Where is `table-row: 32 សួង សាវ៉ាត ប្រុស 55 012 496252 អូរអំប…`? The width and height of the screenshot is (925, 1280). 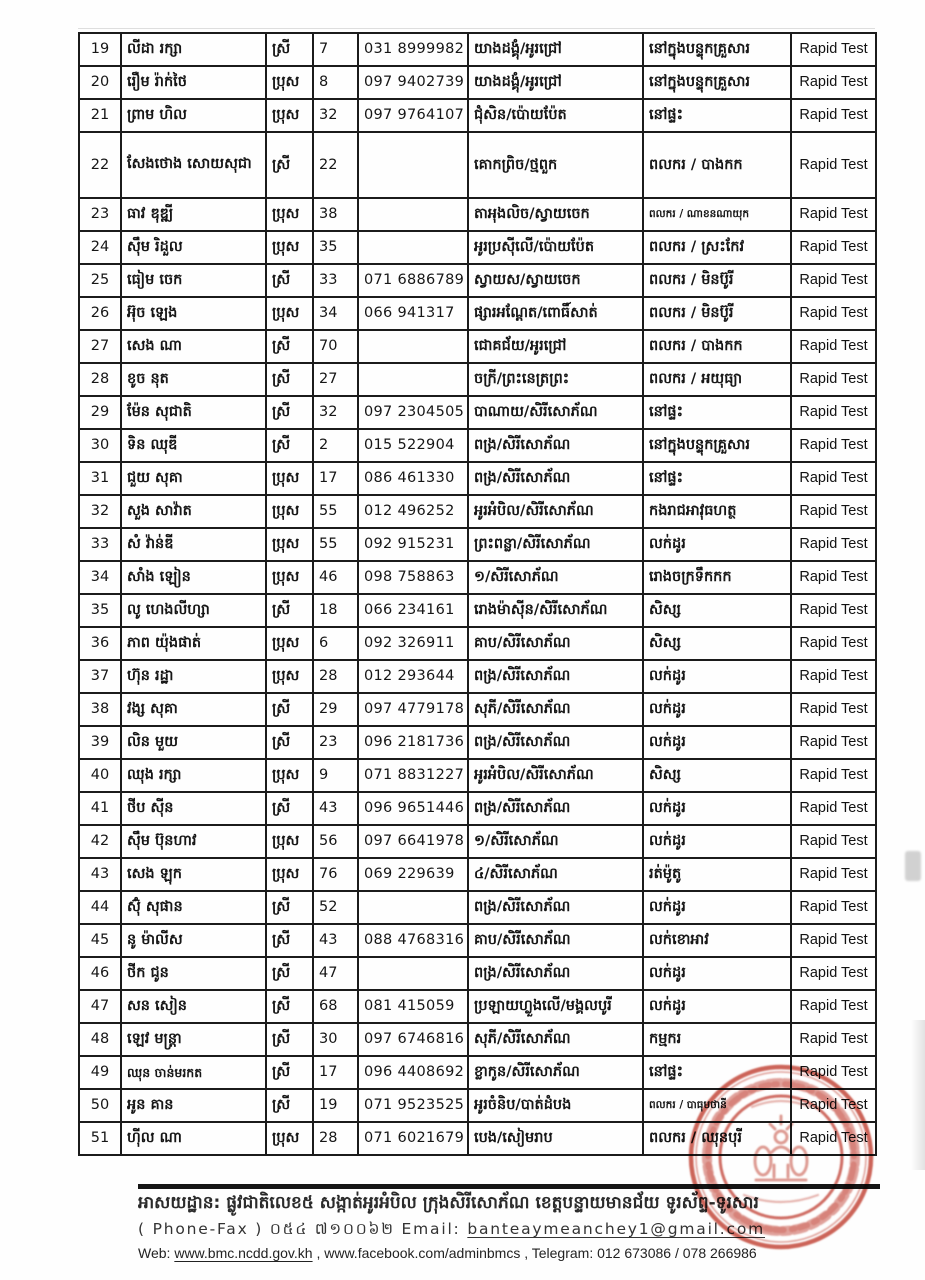
table-row: 32 សួង សាវ៉ាត ប្រុស 55 012 496252 អូរអំប… is located at coordinates (477, 511).